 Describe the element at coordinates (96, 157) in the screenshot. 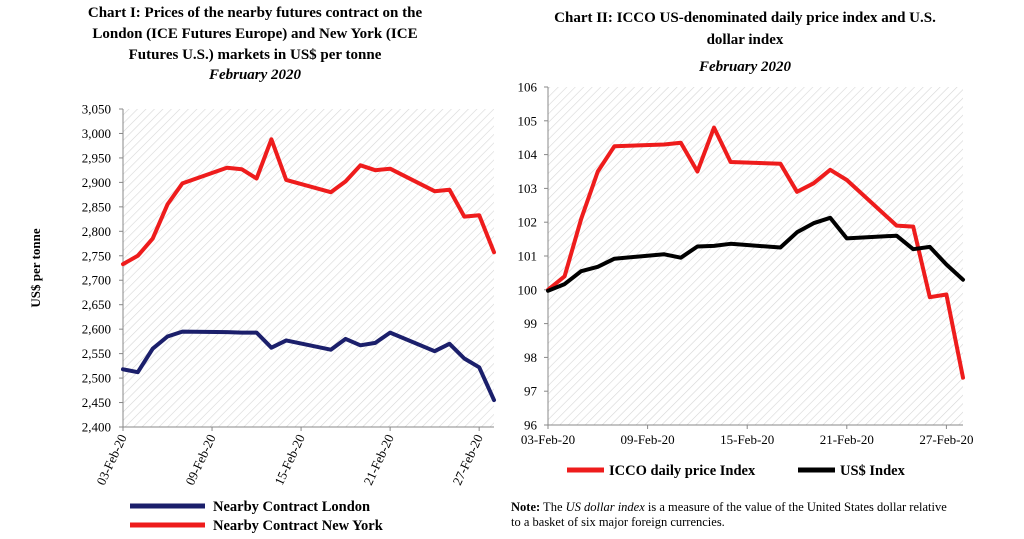

I see `y-tick-label: 2,950` at that location.